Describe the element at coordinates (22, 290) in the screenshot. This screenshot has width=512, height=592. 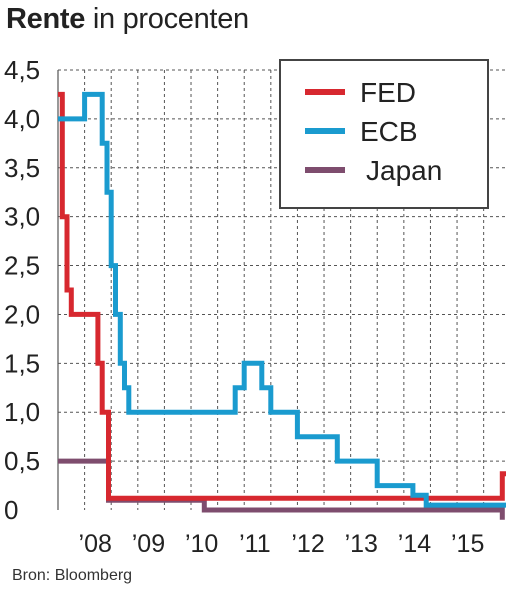
I see `y-axis-ticks: 0 0,5 1,0 1,5 2,0 2,5 3,0 3,5 4,0 4,5` at that location.